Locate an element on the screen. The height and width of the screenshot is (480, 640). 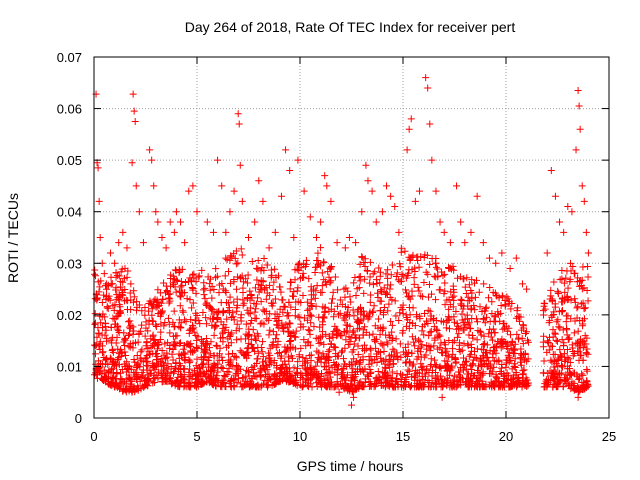
y-tick-label: 0.07 is located at coordinates (69, 57).